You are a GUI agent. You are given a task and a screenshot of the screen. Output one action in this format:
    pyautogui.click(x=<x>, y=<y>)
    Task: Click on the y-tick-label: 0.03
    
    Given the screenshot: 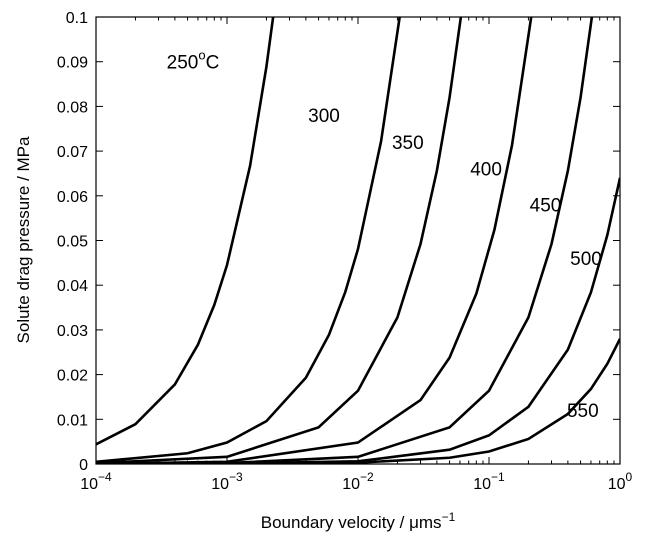 What is the action you would take?
    pyautogui.click(x=72, y=331)
    